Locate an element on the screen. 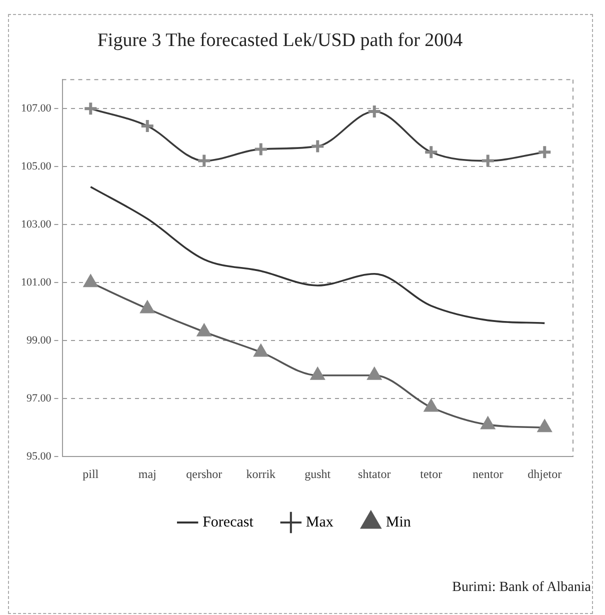  x-tick-label: gusht is located at coordinates (318, 473).